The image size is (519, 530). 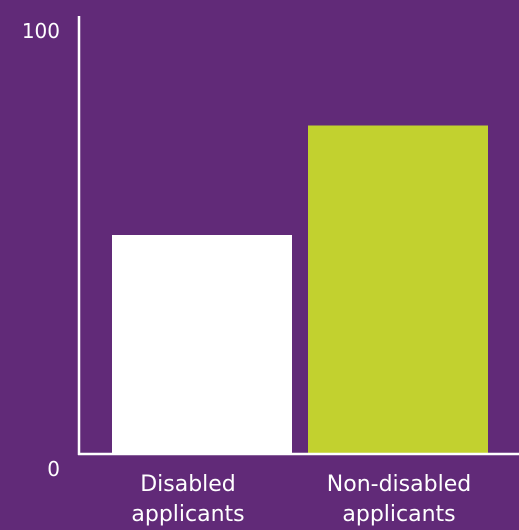 I want to click on category-label-0-line-0: Disabled, so click(x=188, y=484).